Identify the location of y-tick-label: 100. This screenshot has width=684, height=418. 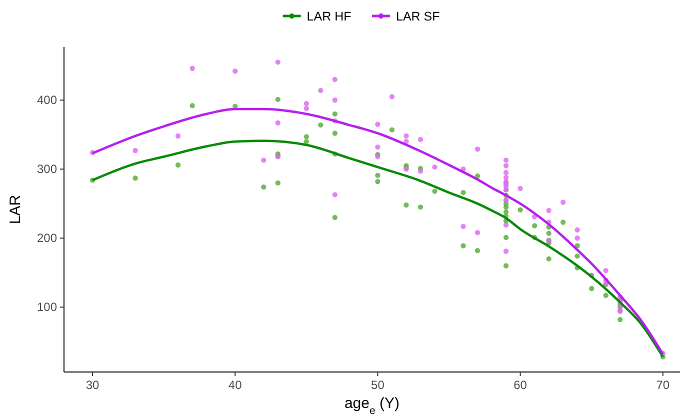
(47, 307).